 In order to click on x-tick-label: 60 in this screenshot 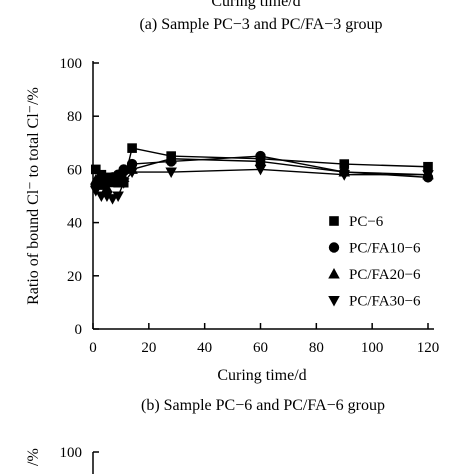, I will do `click(260, 348)`.